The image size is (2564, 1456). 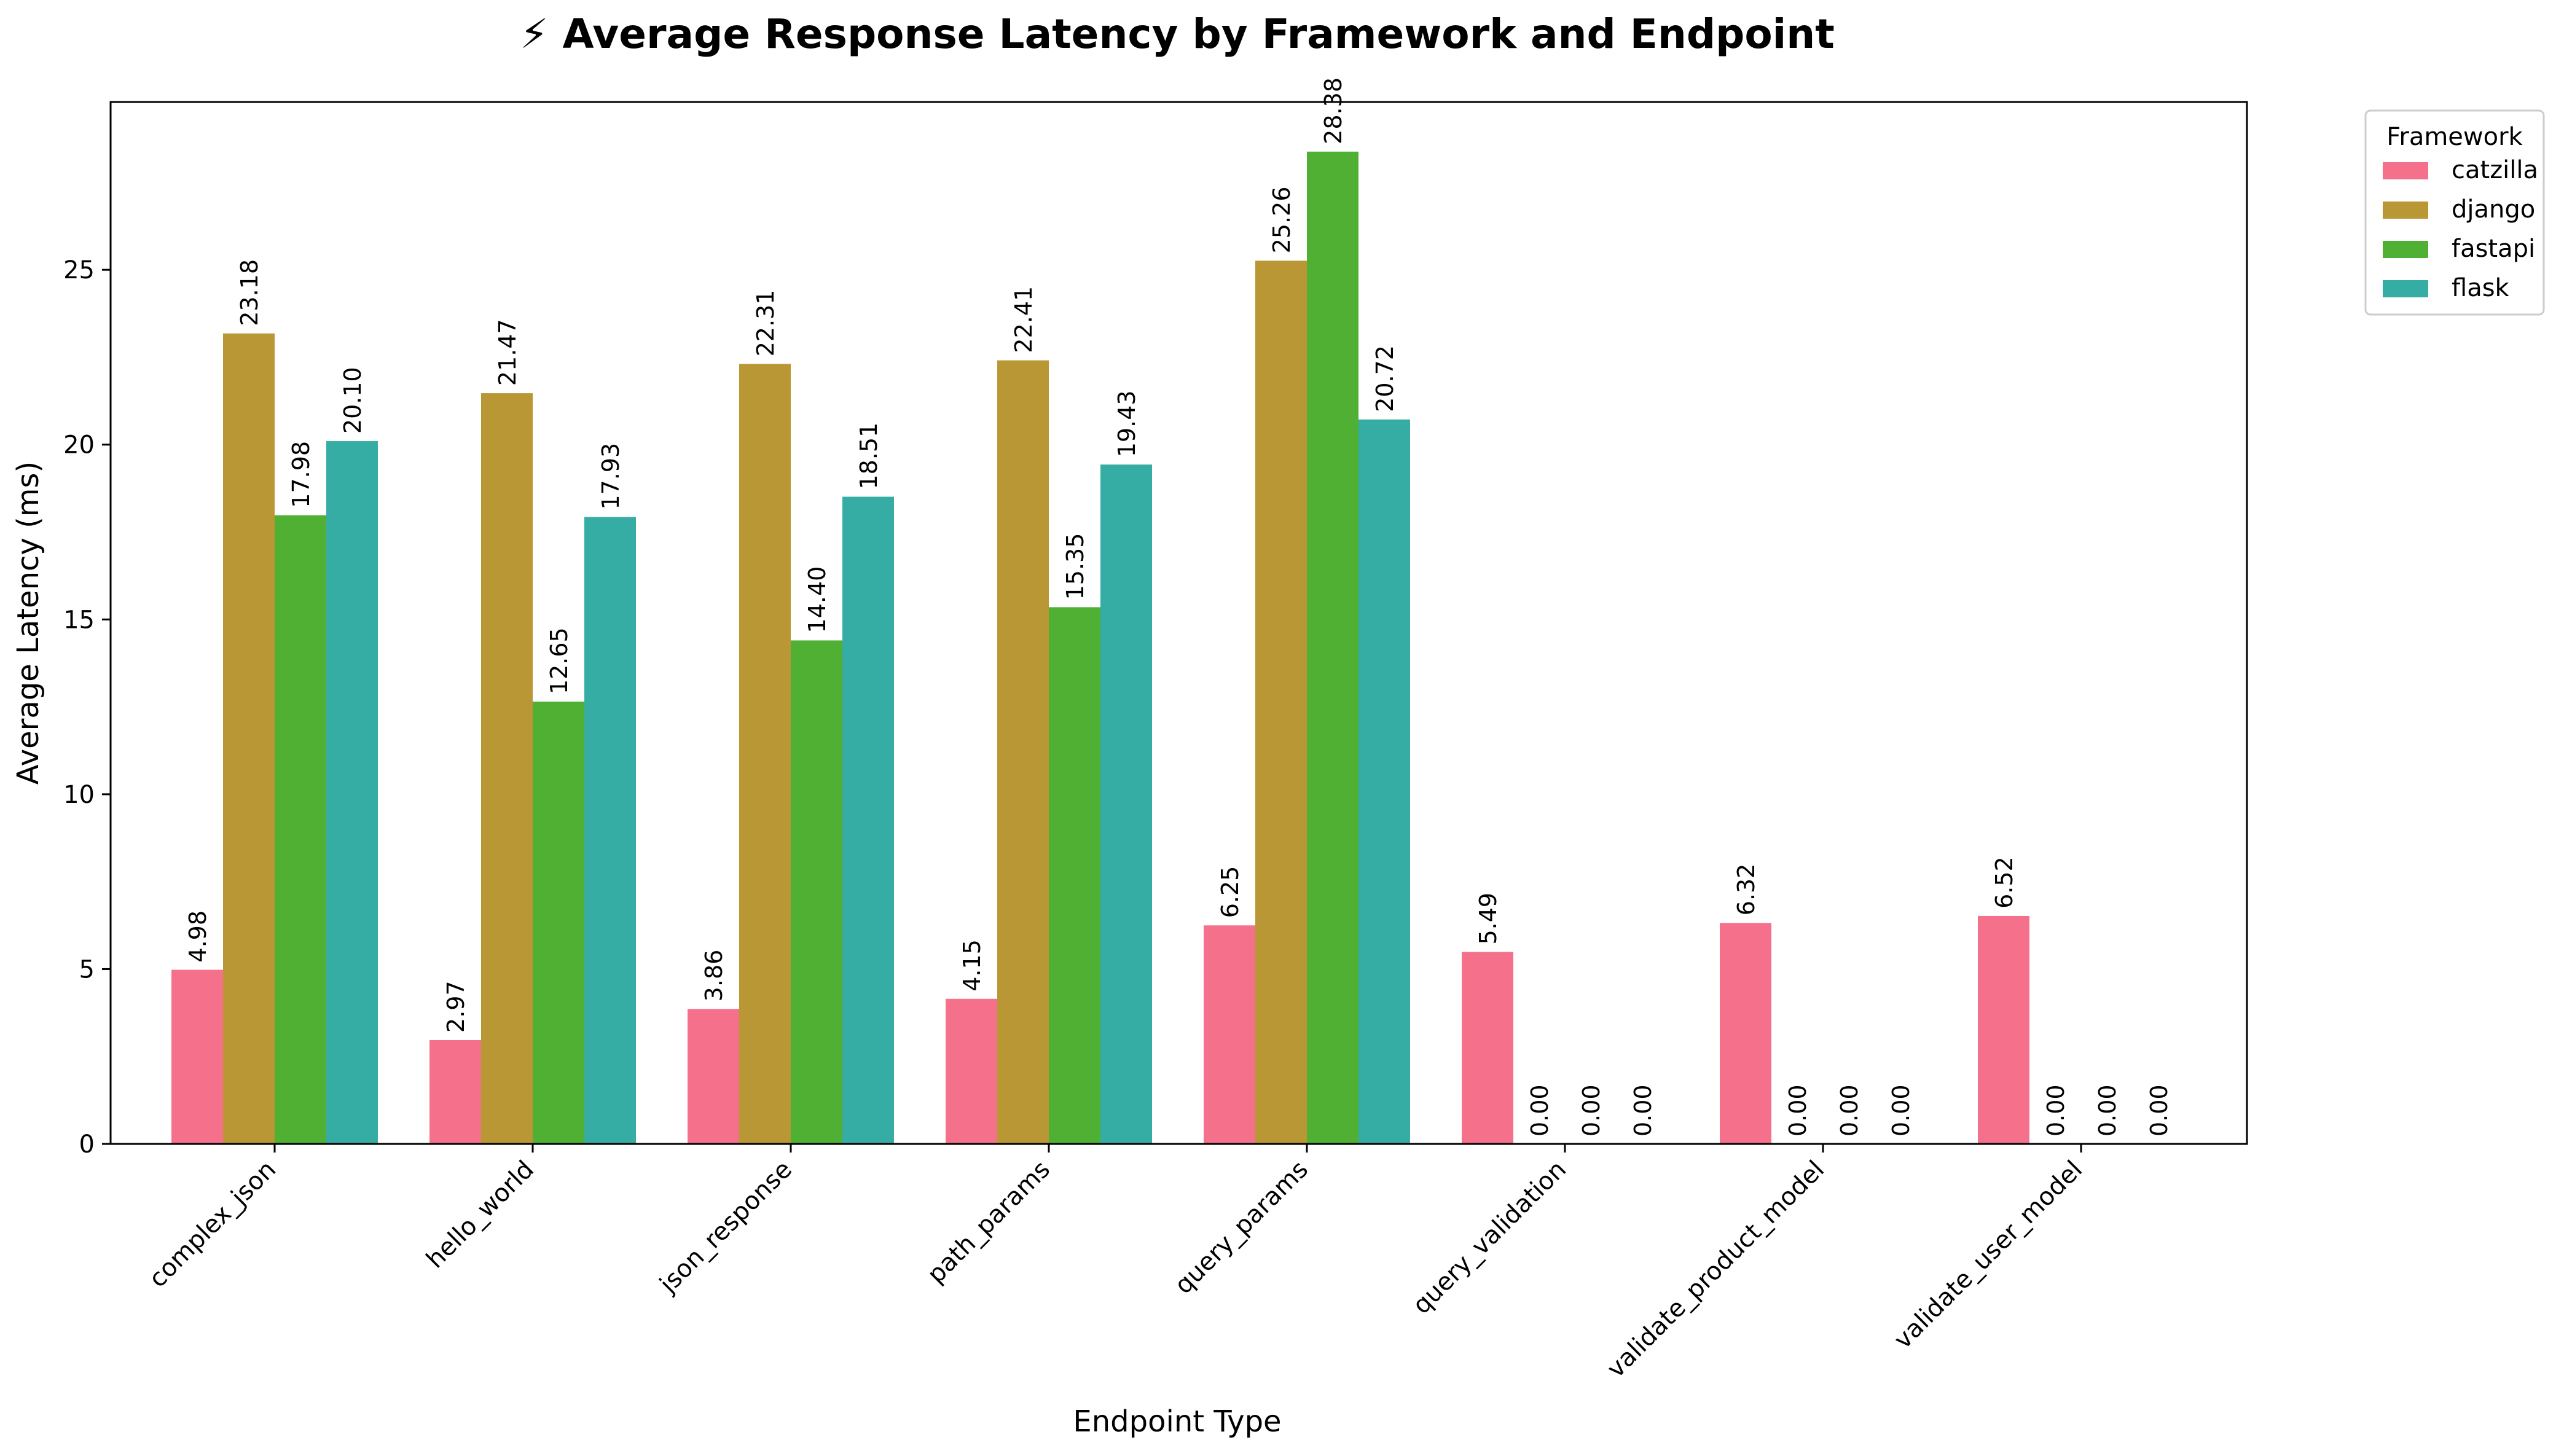 I want to click on data-label-flask-hello_world: 17.93, so click(x=610, y=476).